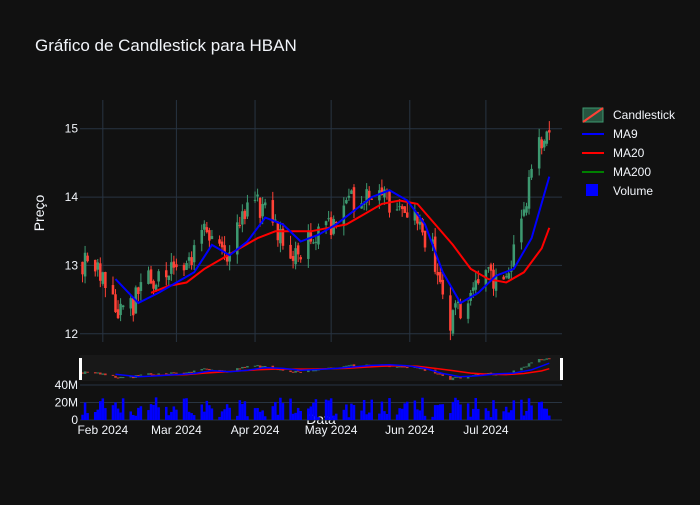 Image resolution: width=700 pixels, height=505 pixels. What do you see at coordinates (619, 191) in the screenshot?
I see `legend-item-volume: Volume` at bounding box center [619, 191].